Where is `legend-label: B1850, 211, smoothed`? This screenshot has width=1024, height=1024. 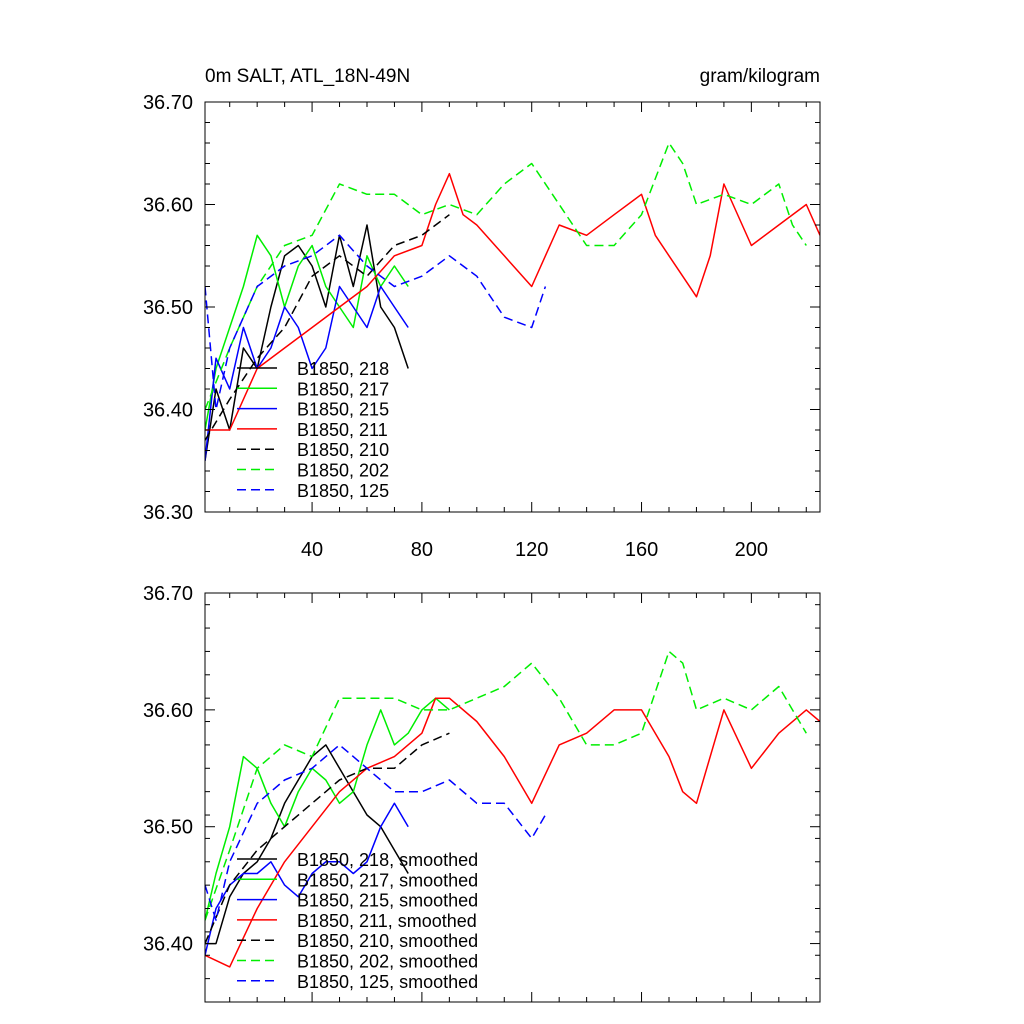
legend-label: B1850, 211, smoothed is located at coordinates (387, 921).